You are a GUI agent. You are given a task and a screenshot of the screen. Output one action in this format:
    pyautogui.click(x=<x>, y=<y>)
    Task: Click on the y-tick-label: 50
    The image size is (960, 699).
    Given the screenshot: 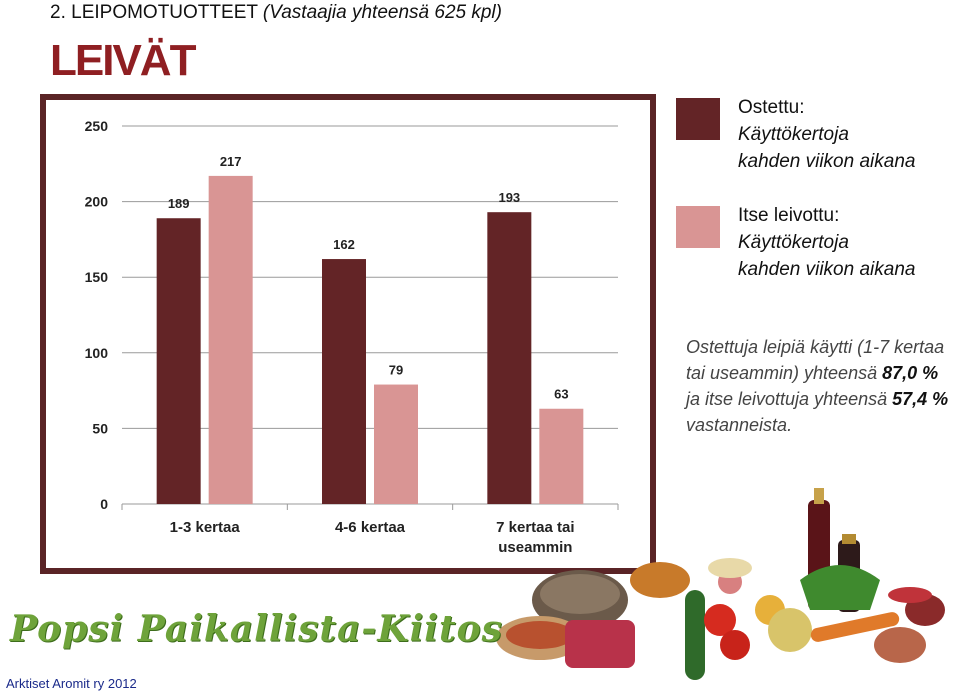 What is the action you would take?
    pyautogui.click(x=100, y=428)
    